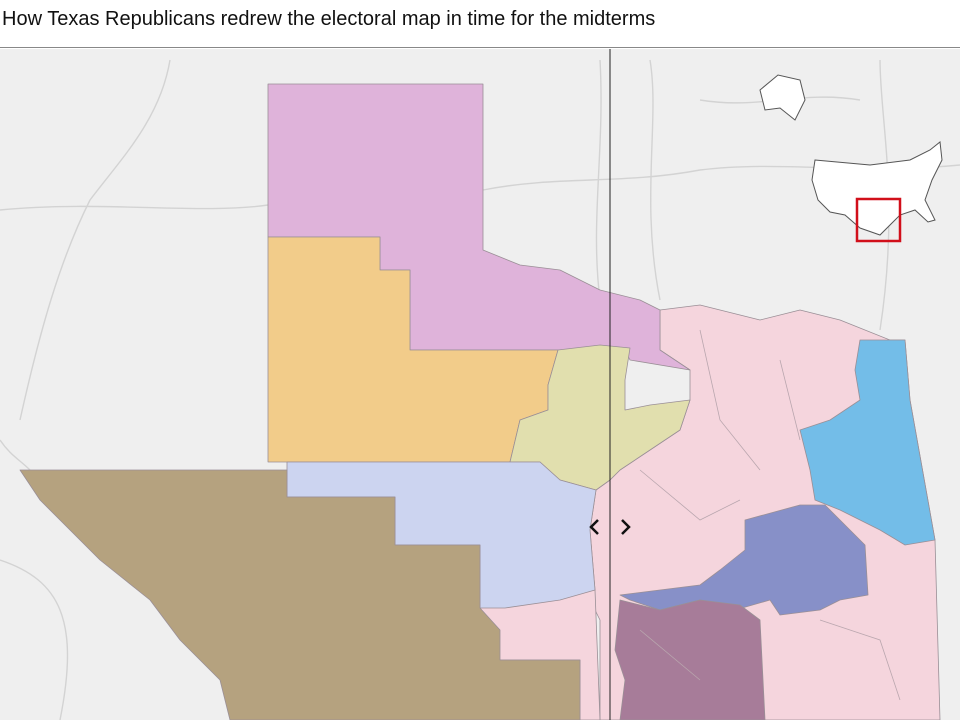 This screenshot has width=960, height=720. I want to click on slider-left-arrow, so click(594, 527).